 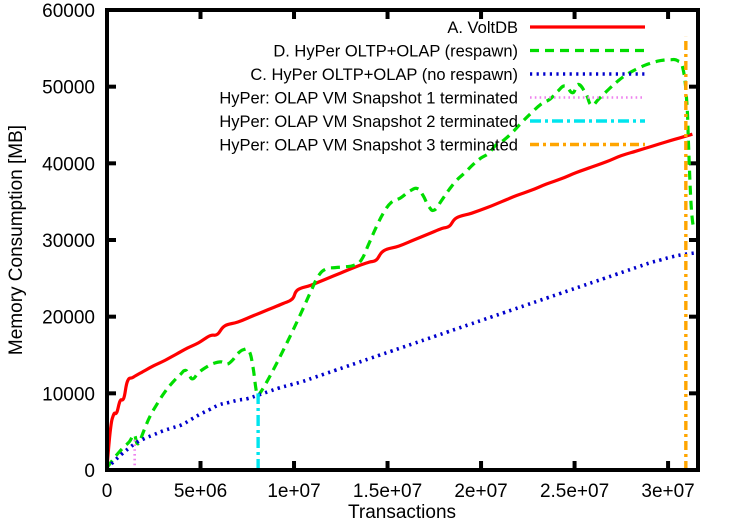 What do you see at coordinates (293, 491) in the screenshot?
I see `x-tick-label: 1e+07` at bounding box center [293, 491].